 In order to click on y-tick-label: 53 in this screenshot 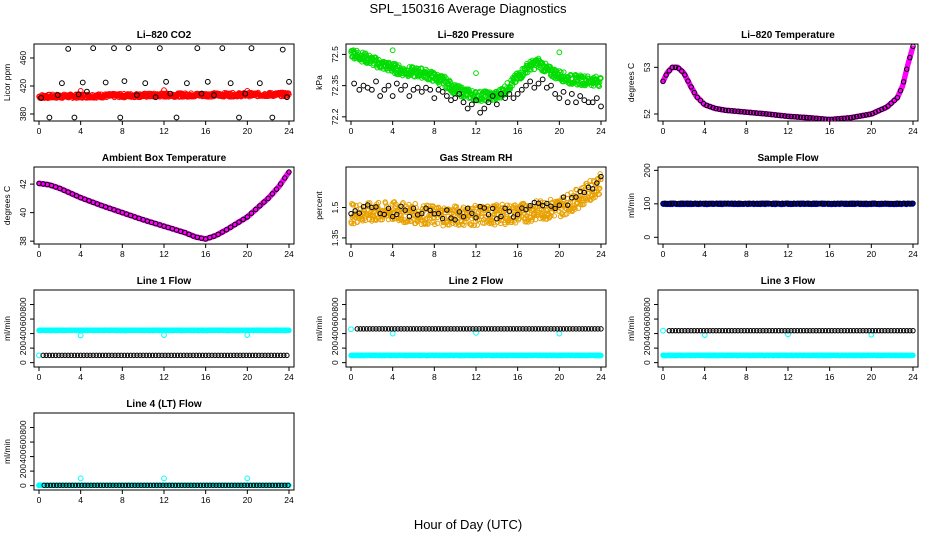, I will do `click(647, 67)`.